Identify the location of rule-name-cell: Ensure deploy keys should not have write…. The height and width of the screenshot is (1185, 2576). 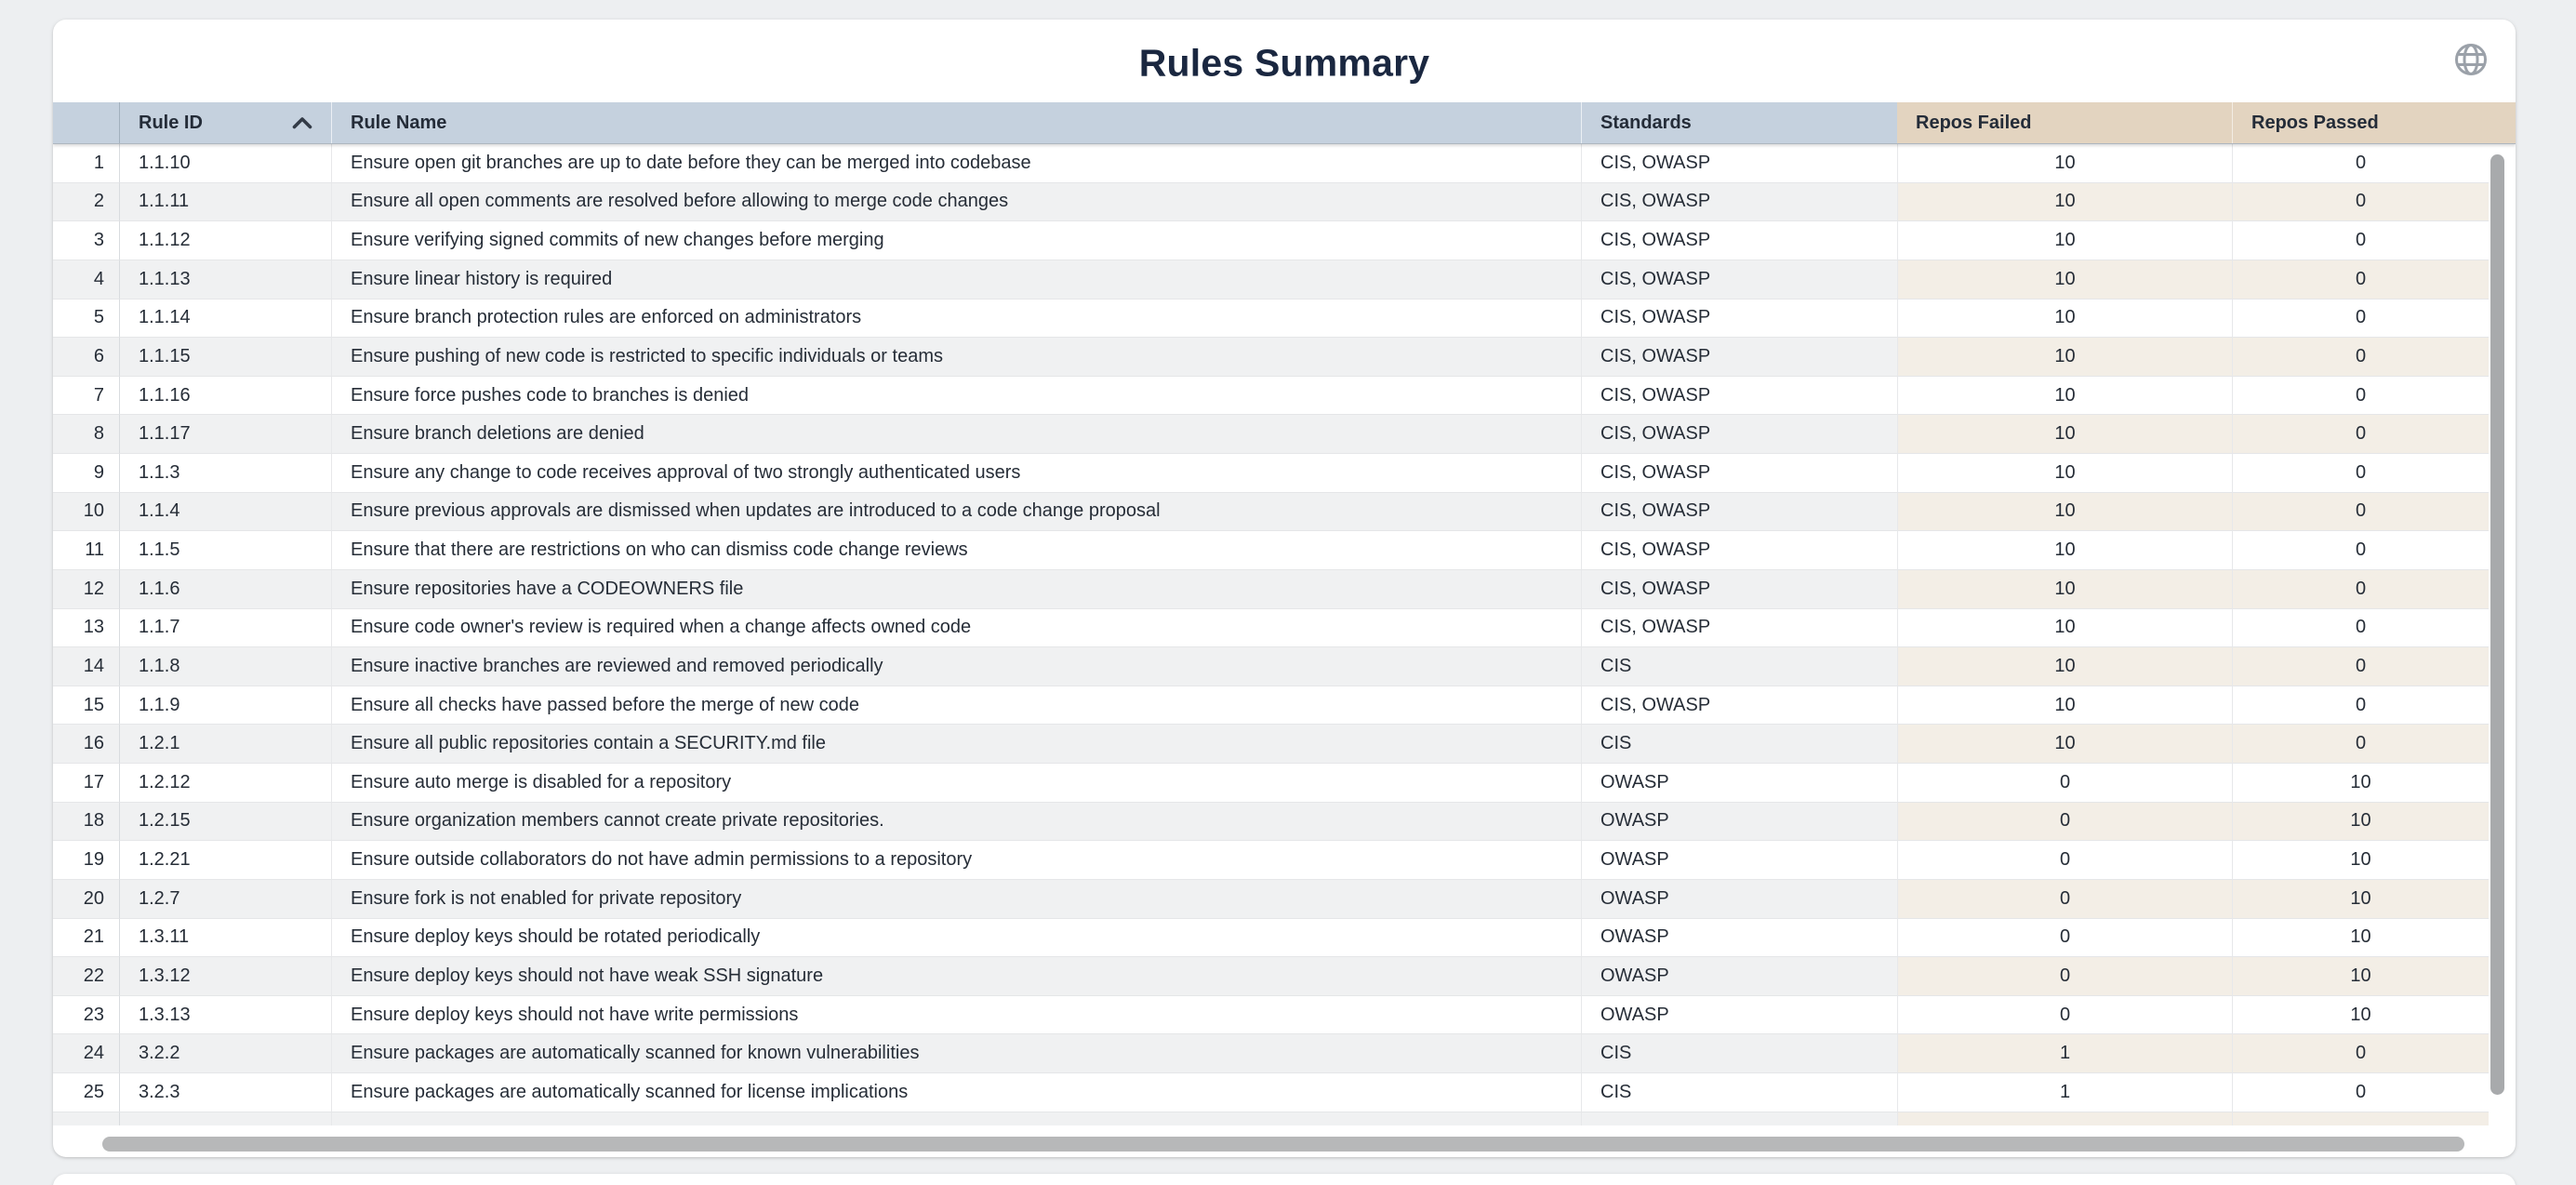
(956, 1015).